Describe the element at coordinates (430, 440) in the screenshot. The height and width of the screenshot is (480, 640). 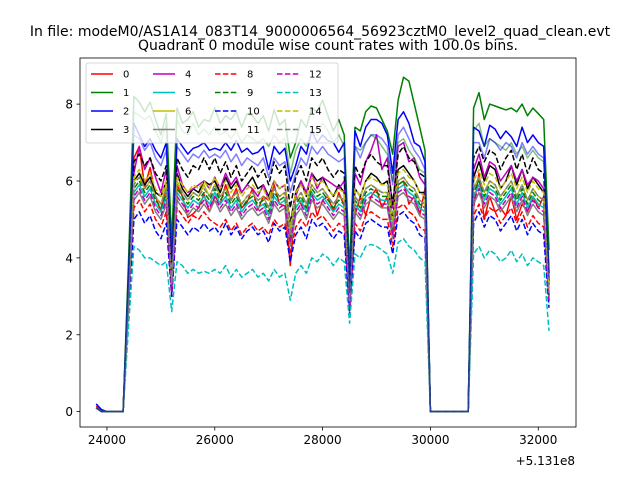
I see `x-tick-label: 30000` at that location.